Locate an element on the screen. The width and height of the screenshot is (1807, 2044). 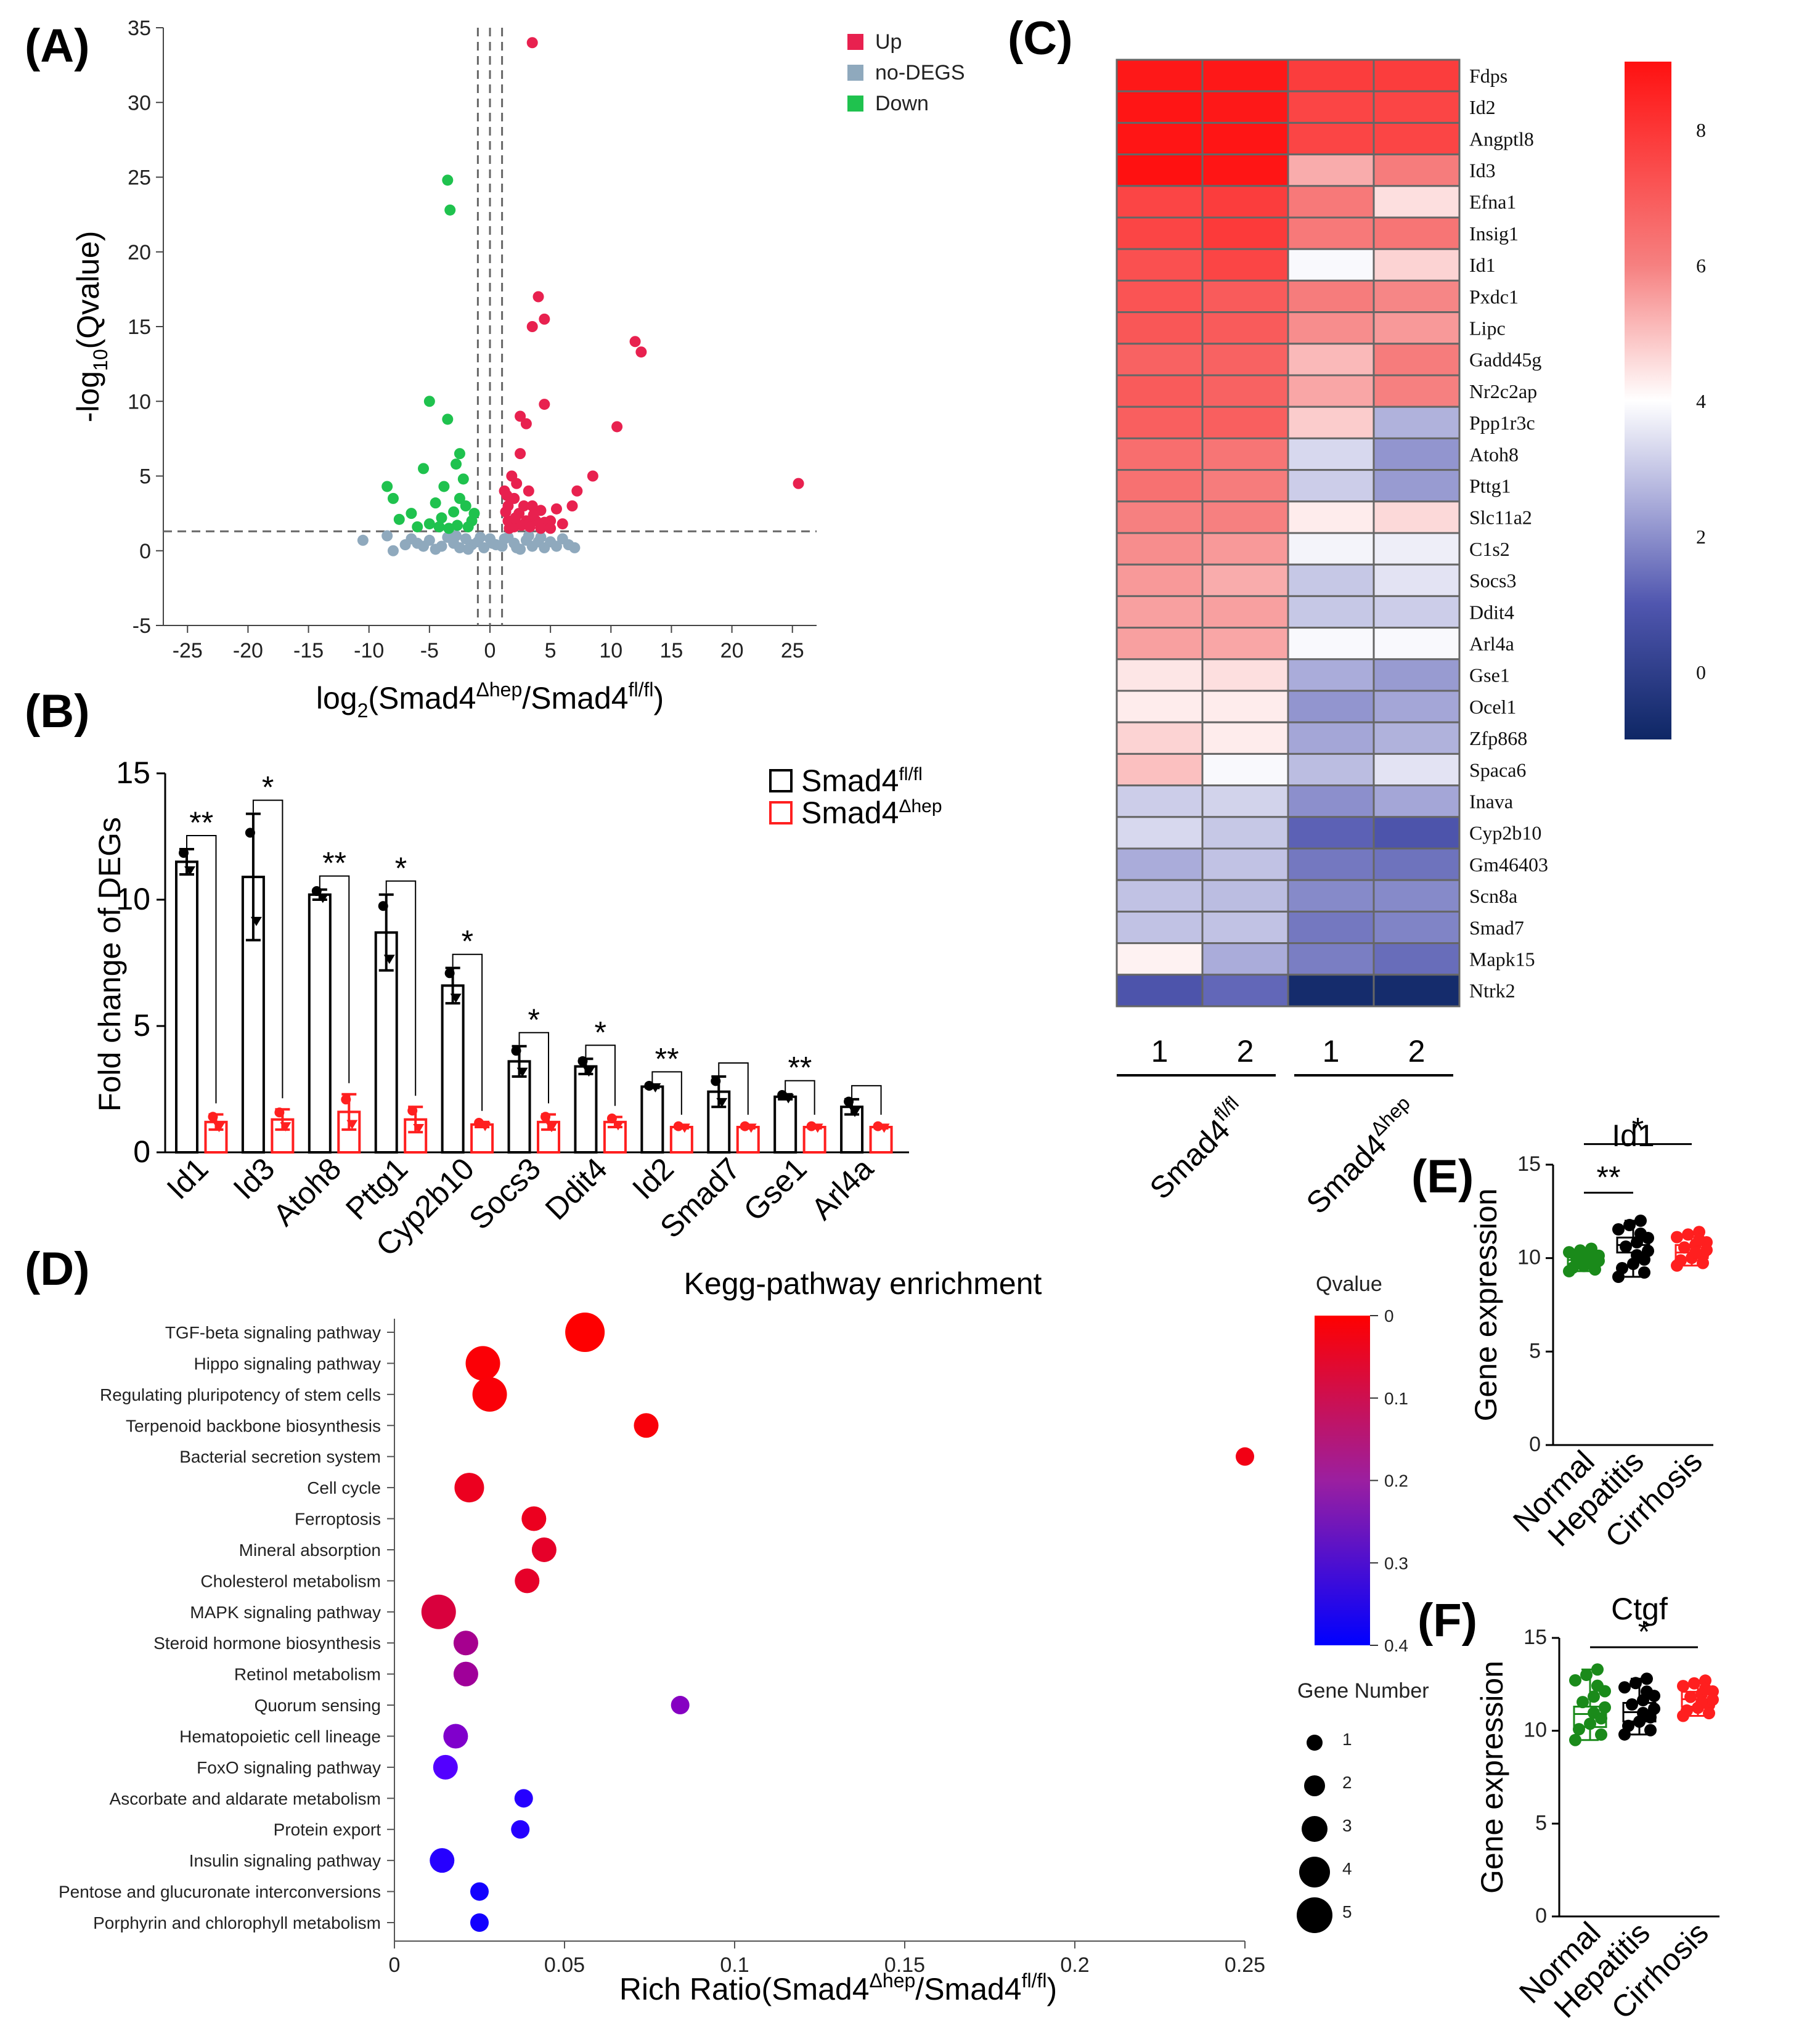
legend-label: Smad4Δhep is located at coordinates (871, 813).